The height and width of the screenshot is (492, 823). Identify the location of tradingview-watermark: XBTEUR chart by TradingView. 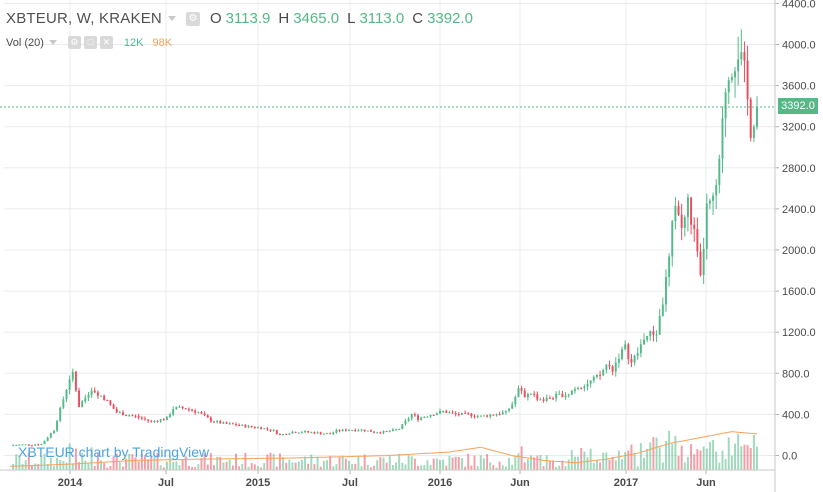
(114, 452).